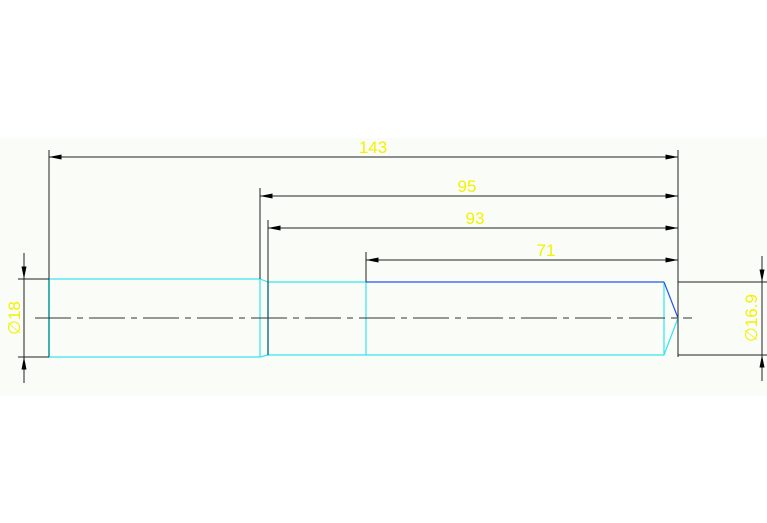 The width and height of the screenshot is (767, 523). Describe the element at coordinates (373, 147) in the screenshot. I see `dim-text-143: 143` at that location.